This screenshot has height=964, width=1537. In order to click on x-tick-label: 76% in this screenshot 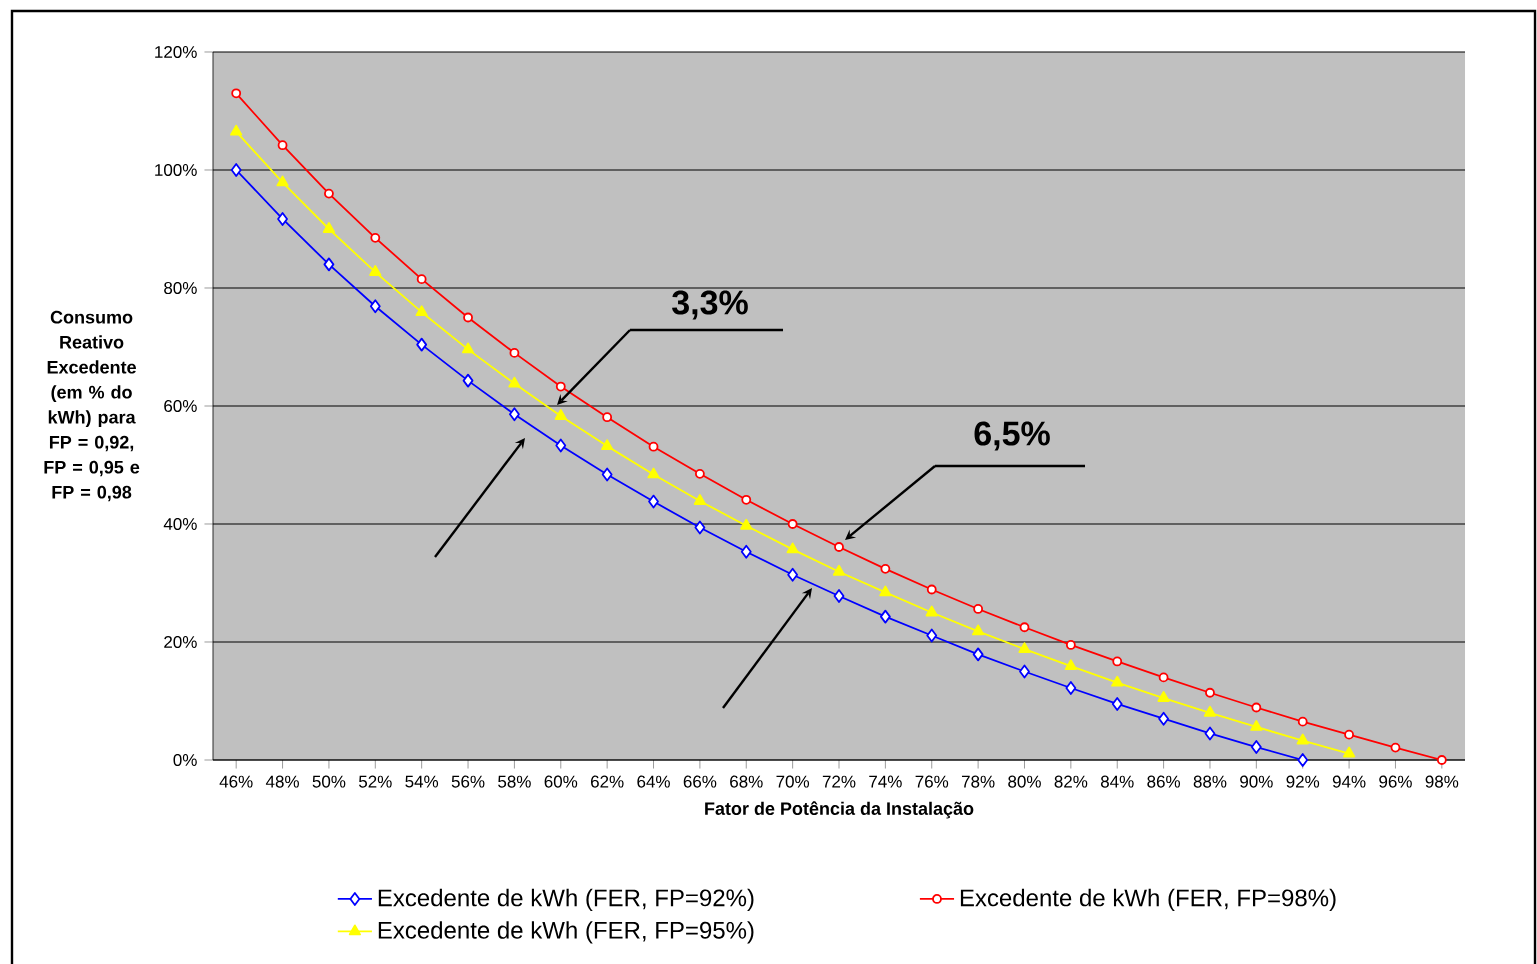, I will do `click(932, 781)`.